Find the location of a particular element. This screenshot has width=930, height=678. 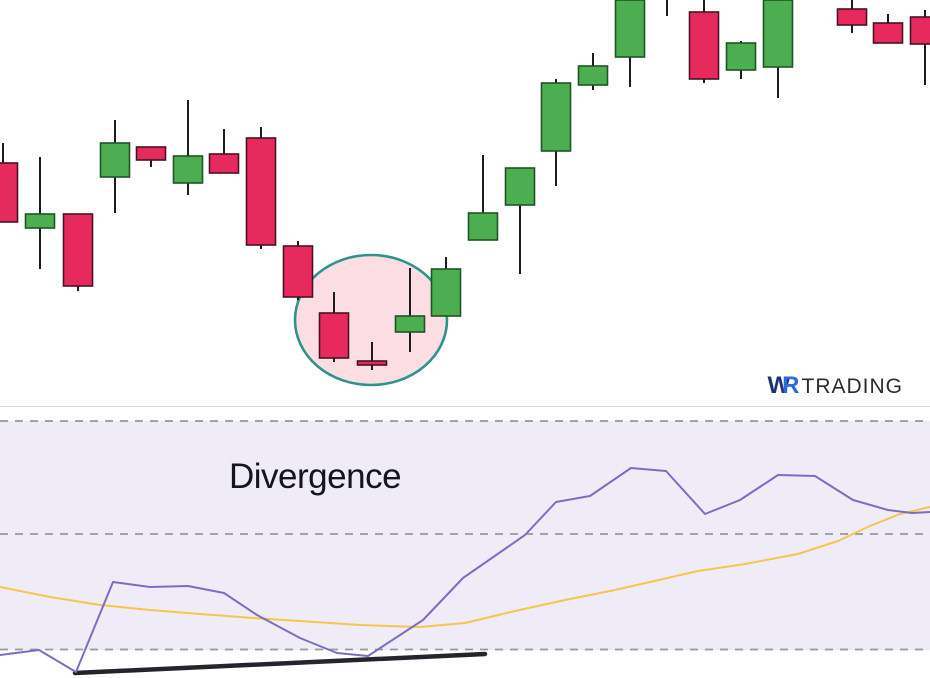

brand-logo-w: W is located at coordinates (779, 385).